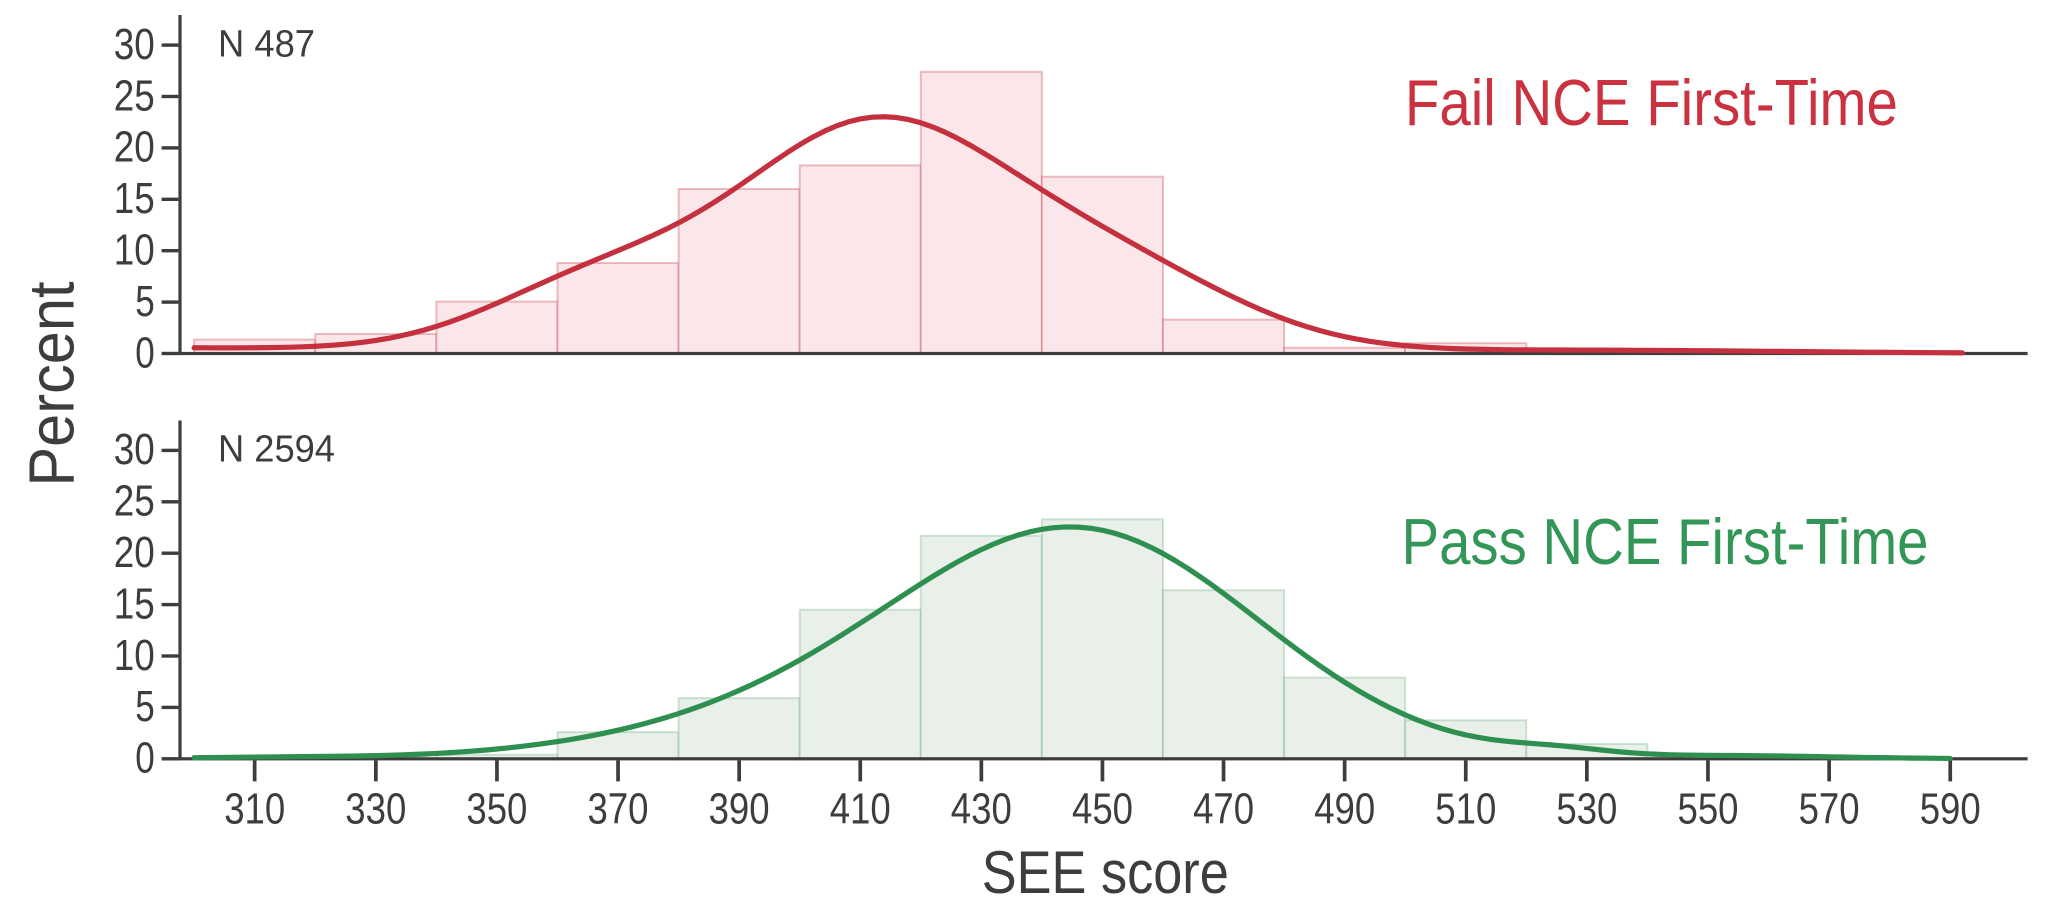 This screenshot has width=2048, height=923. I want to click on svg-text: Fail NCE First-Time, so click(1651, 102).